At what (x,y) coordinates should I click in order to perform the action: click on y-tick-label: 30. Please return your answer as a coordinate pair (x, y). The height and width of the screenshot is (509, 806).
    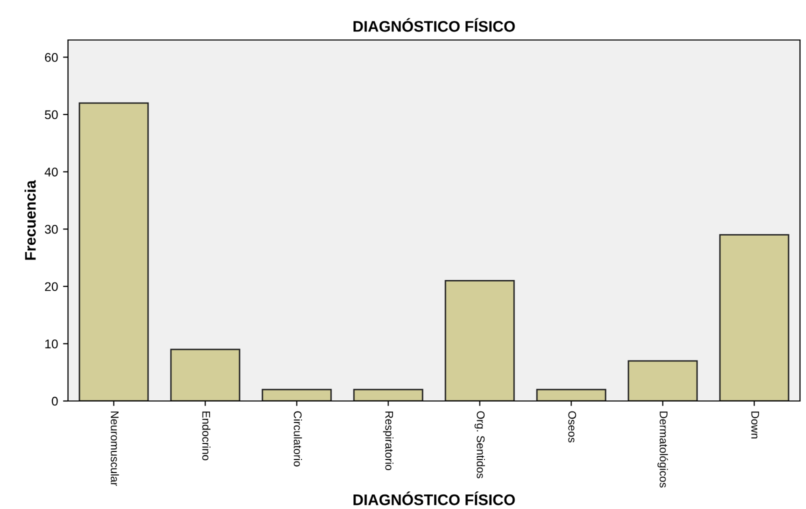
    Looking at the image, I should click on (51, 229).